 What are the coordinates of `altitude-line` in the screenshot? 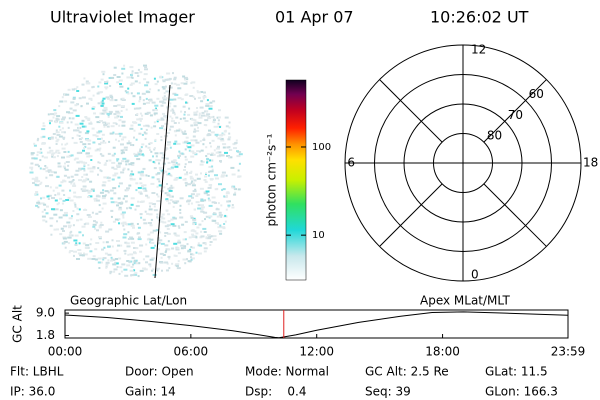 It's located at (316, 325).